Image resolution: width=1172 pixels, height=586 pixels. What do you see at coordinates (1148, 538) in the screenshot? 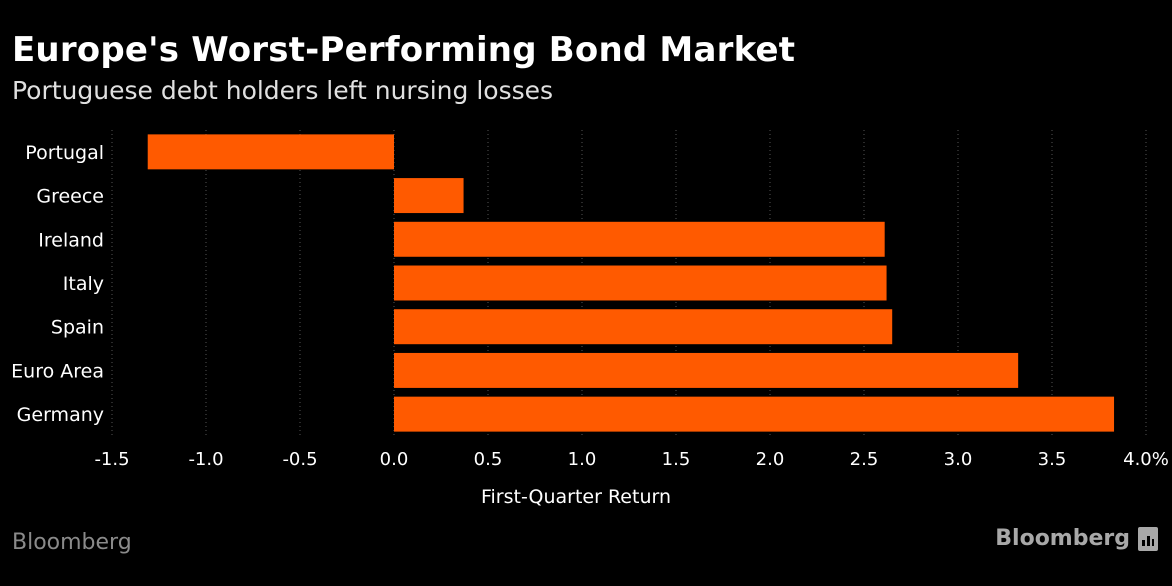
I see `bloomberg-terminal-icon` at bounding box center [1148, 538].